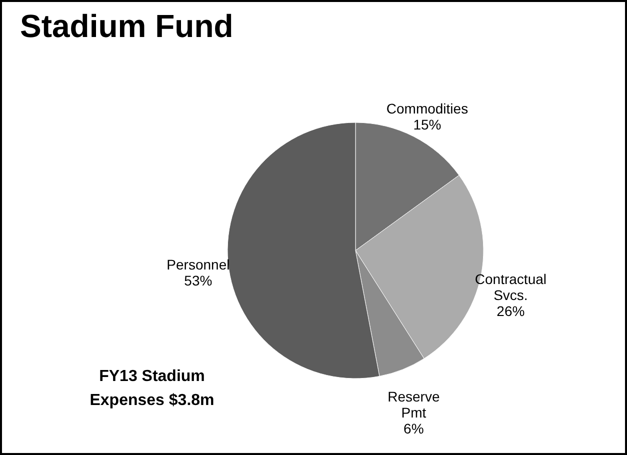  What do you see at coordinates (414, 428) in the screenshot?
I see `data-label: 6%` at bounding box center [414, 428].